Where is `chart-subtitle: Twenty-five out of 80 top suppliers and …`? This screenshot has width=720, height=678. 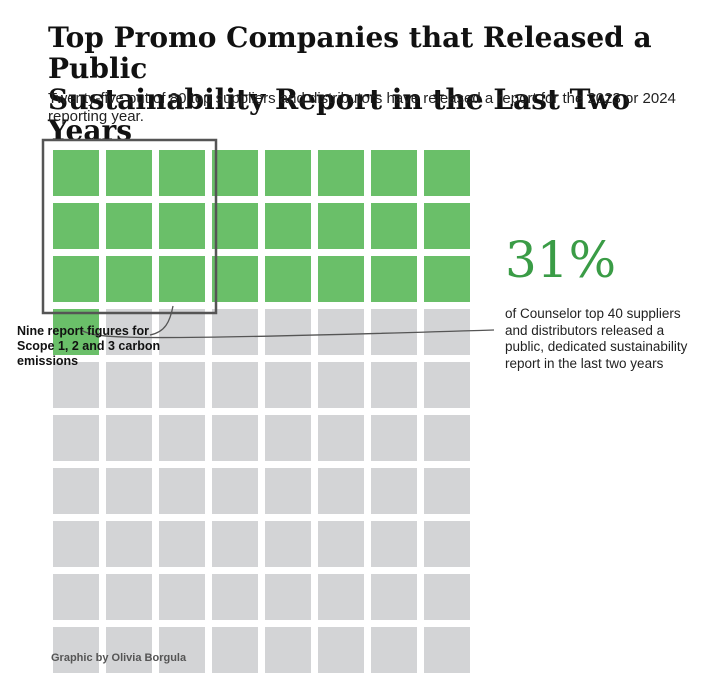
chart-subtitle: Twenty-five out of 80 top suppliers and … is located at coordinates (362, 107).